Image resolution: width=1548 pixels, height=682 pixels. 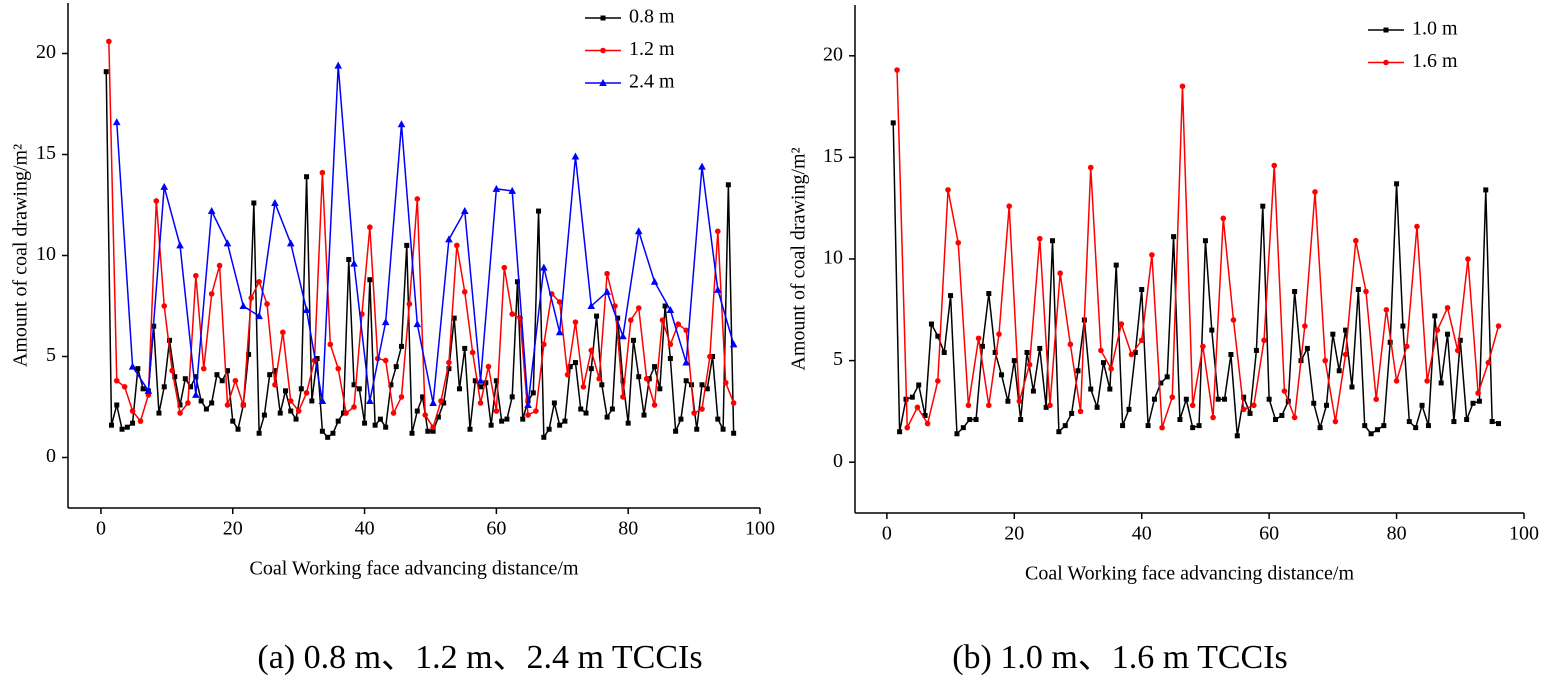 I want to click on x-tick-label: 100, so click(x=760, y=529).